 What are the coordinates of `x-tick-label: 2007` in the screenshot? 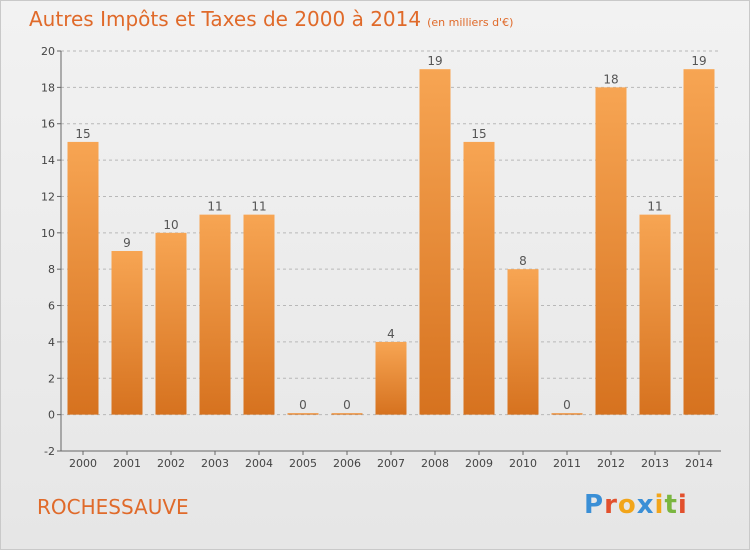 It's located at (391, 463).